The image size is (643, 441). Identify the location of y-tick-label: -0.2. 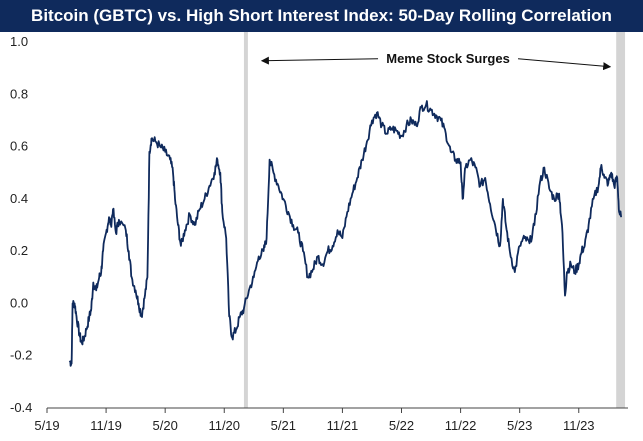
(21, 355).